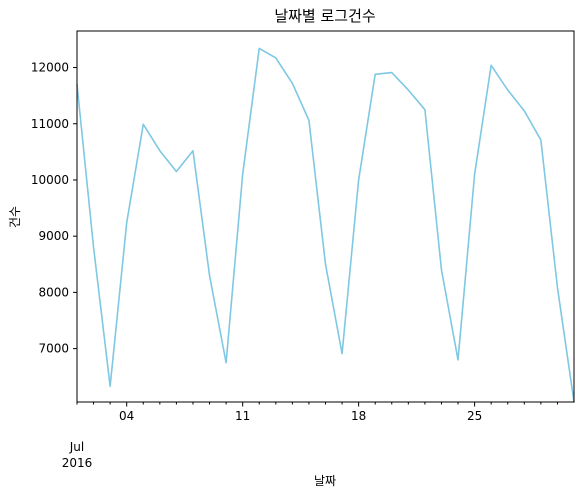  Describe the element at coordinates (358, 416) in the screenshot. I see `x-tick-label: 18` at that location.